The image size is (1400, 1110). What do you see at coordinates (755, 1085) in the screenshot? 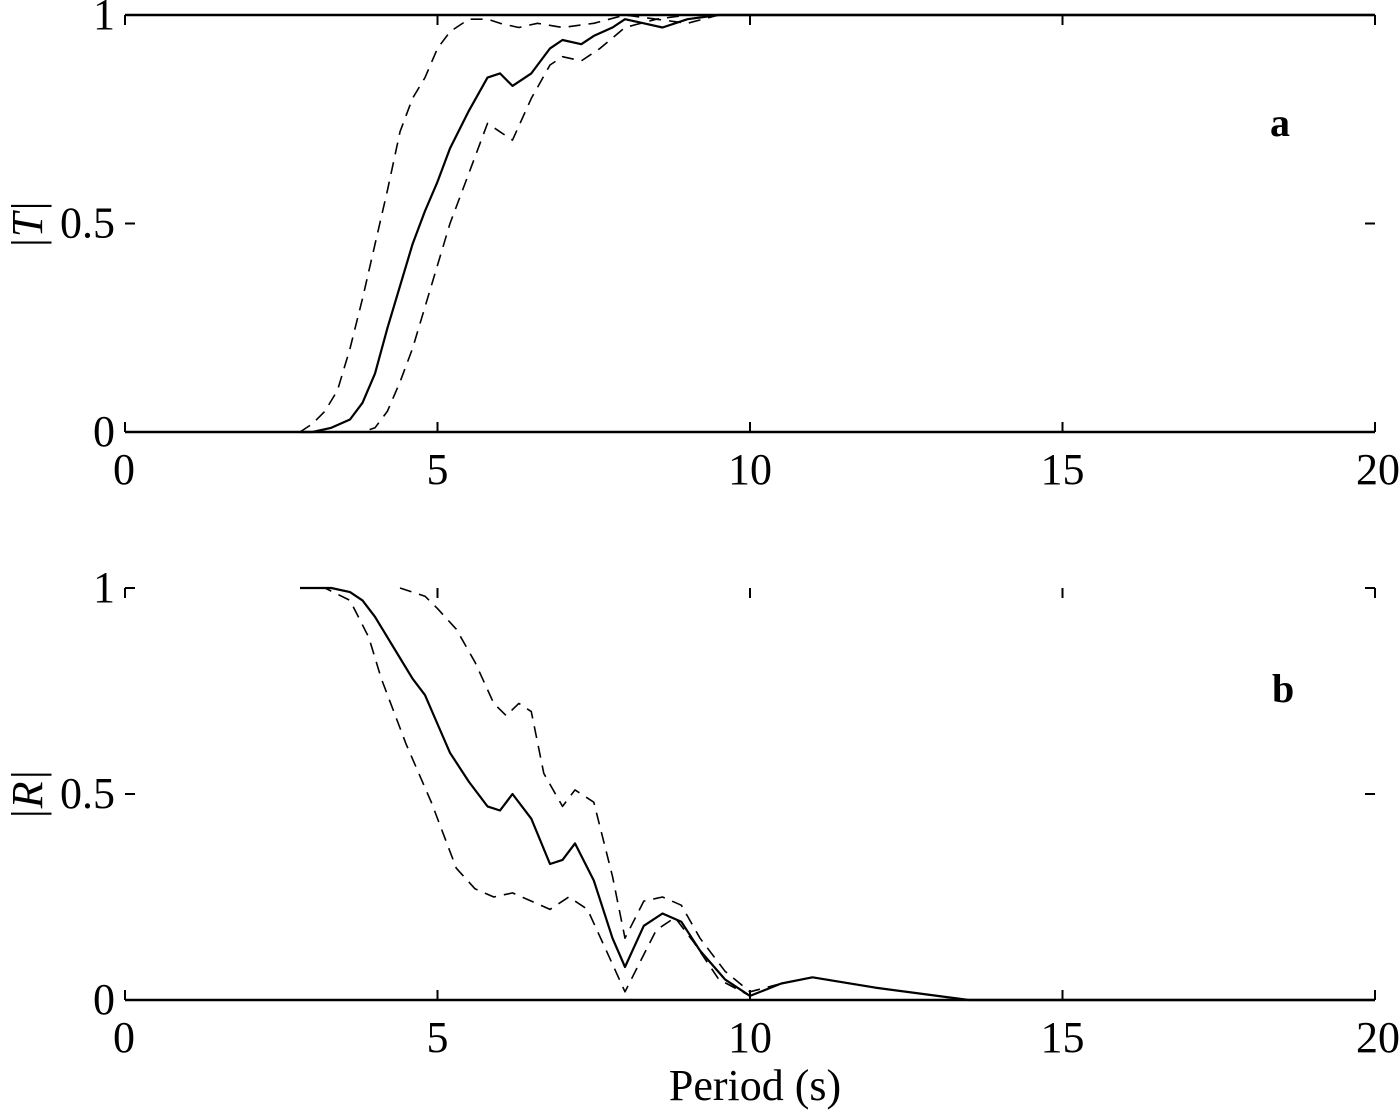
I see `x-axis-label: Period (s)` at bounding box center [755, 1085].